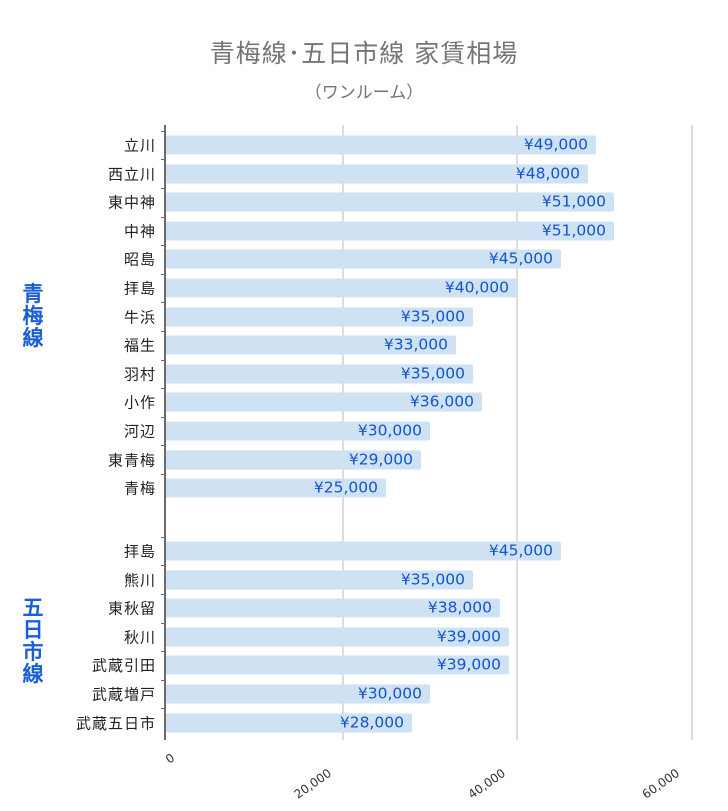 Image resolution: width=728 pixels, height=811 pixels. What do you see at coordinates (33, 608) in the screenshot?
I see `group-label-char: 五` at bounding box center [33, 608].